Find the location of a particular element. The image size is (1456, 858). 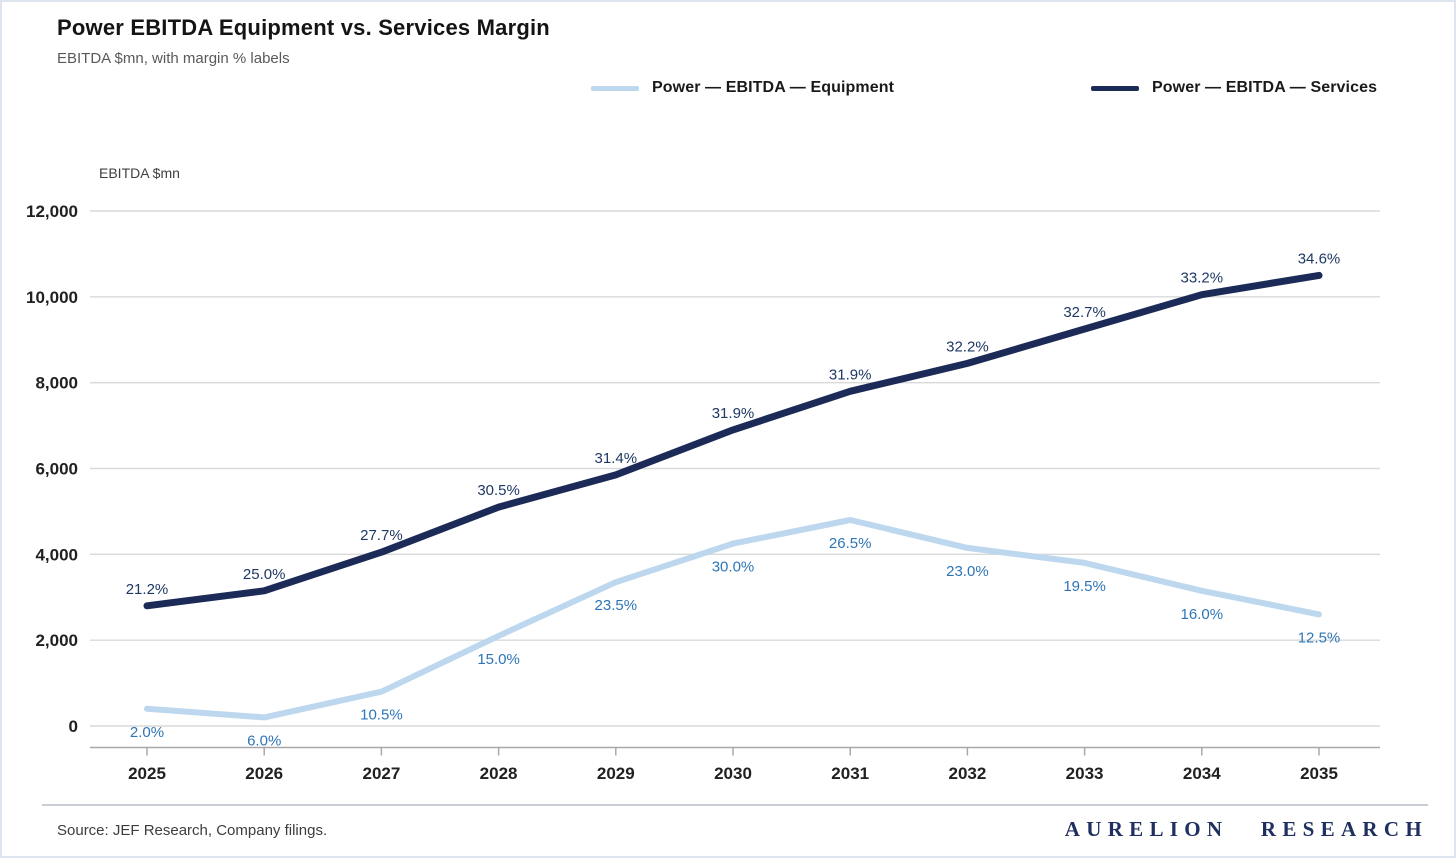

x-axis-tick-label: 2033 is located at coordinates (1085, 773).